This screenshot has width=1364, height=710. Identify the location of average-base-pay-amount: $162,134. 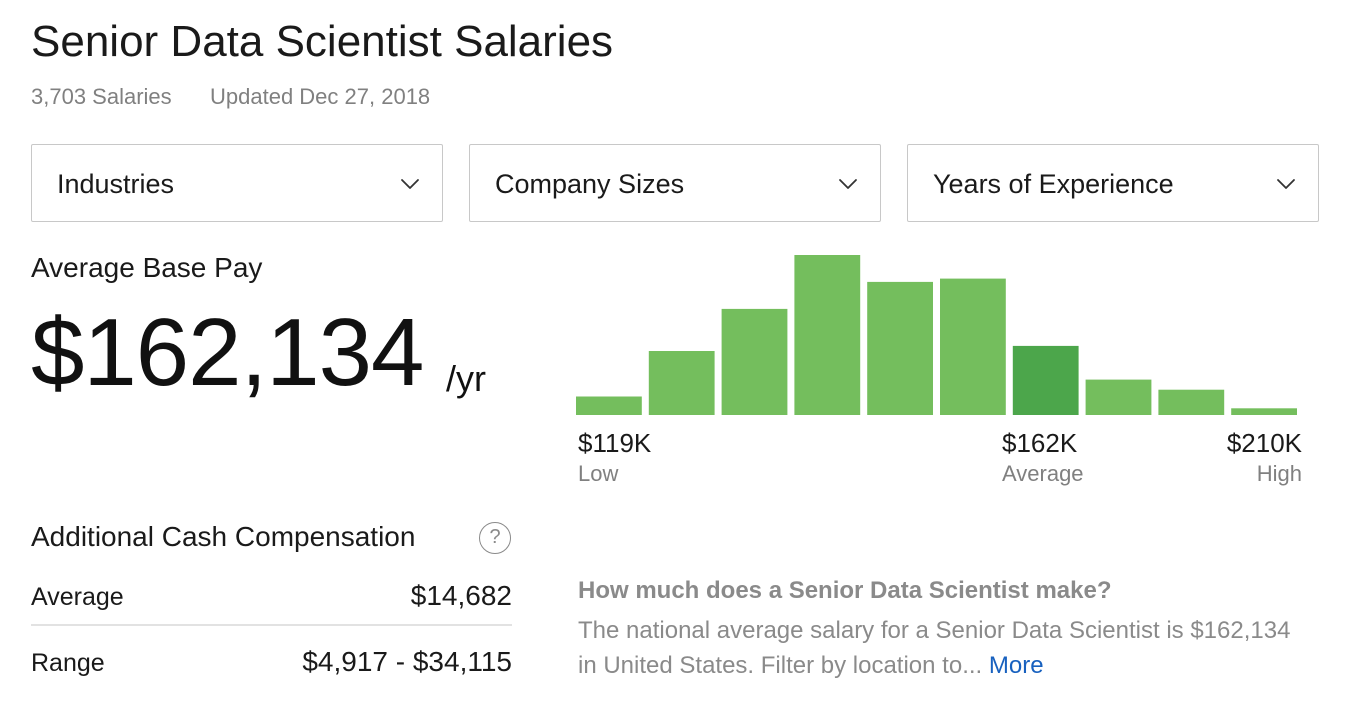
(227, 352).